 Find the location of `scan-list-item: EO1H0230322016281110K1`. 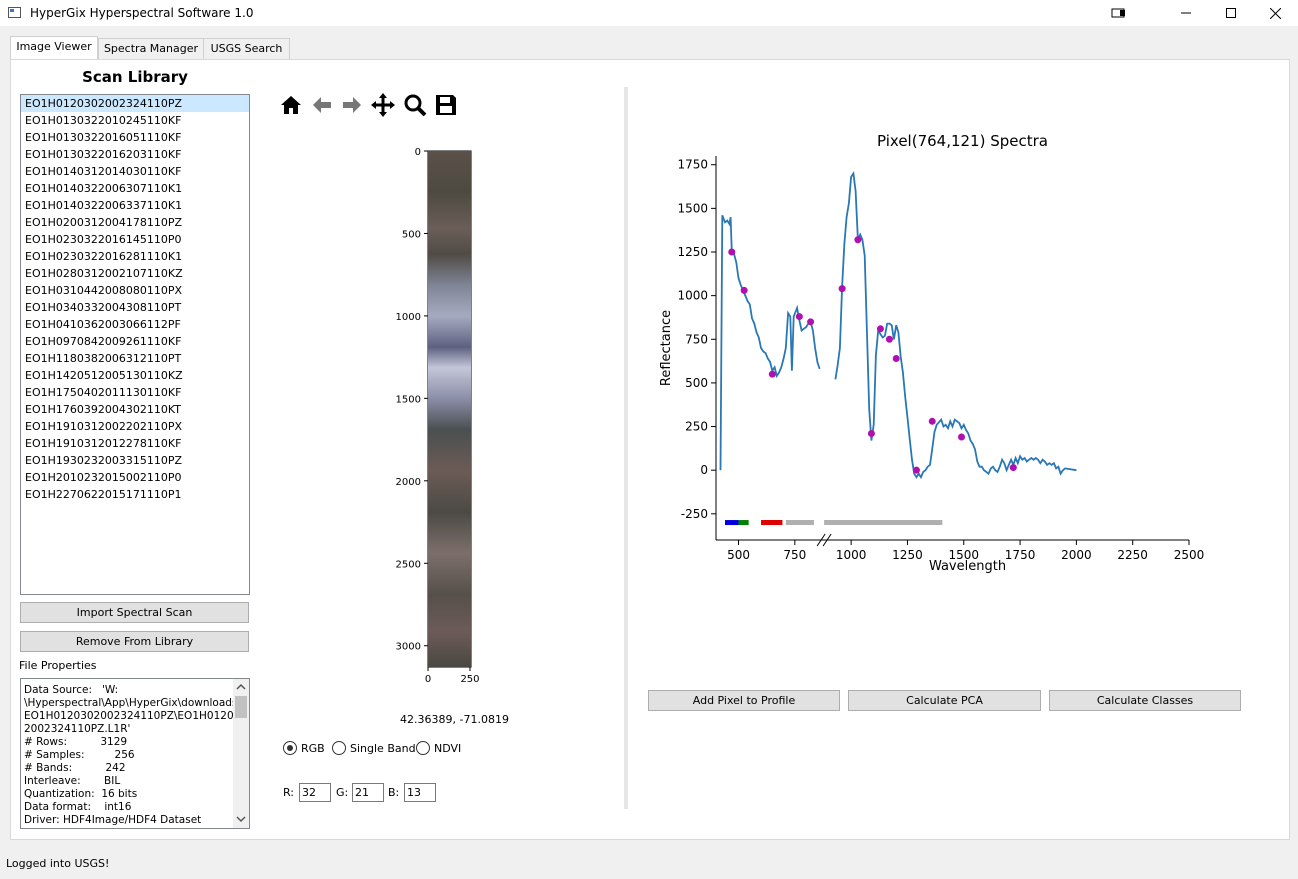

scan-list-item: EO1H0230322016281110K1 is located at coordinates (104, 256).